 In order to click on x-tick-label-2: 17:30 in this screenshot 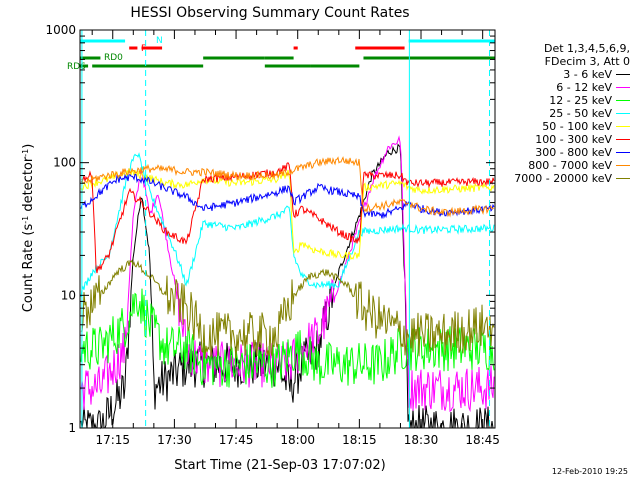, I will do `click(174, 440)`.